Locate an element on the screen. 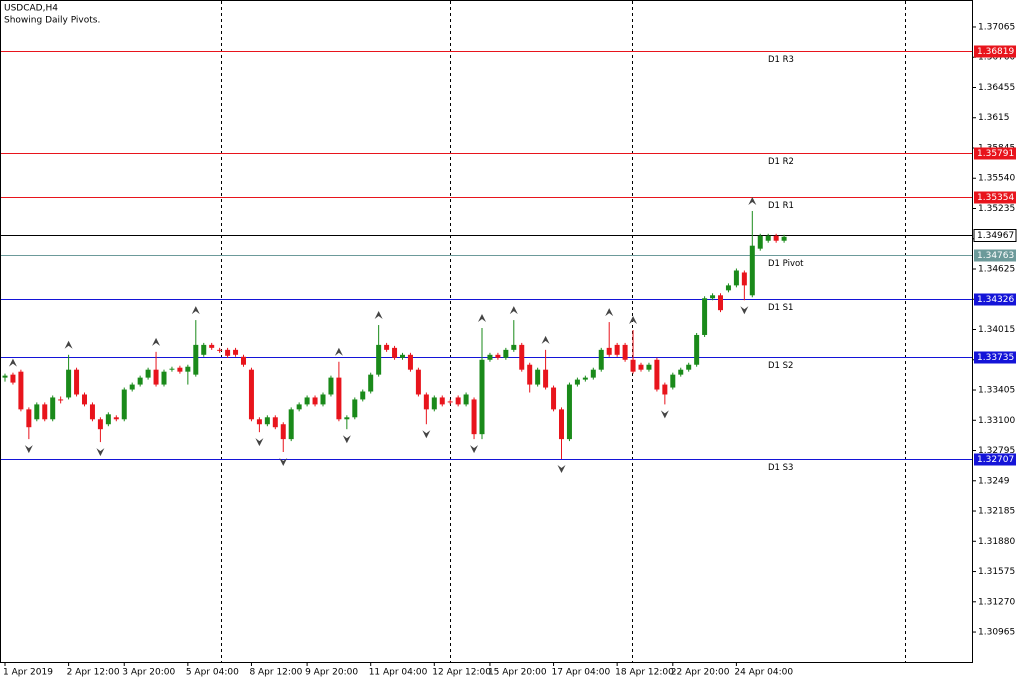  x-tick-label: 17 Apr 04:00 is located at coordinates (581, 673).